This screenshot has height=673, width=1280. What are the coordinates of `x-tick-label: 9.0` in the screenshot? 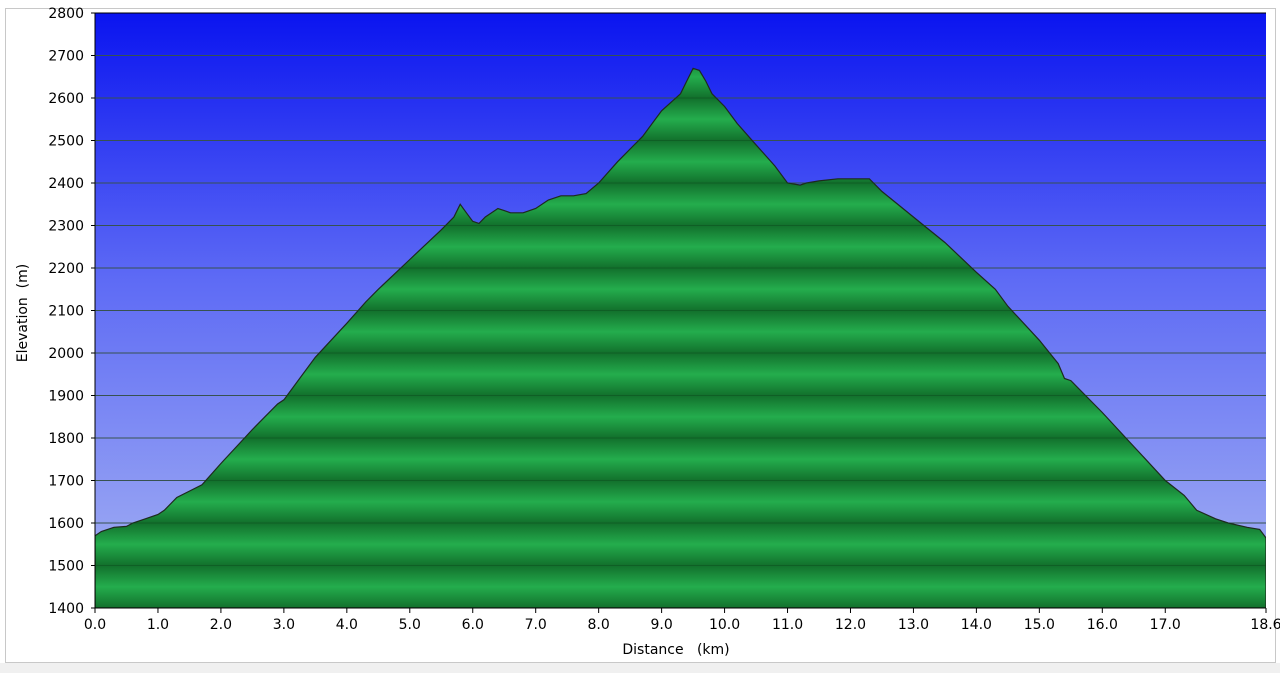 It's located at (661, 625).